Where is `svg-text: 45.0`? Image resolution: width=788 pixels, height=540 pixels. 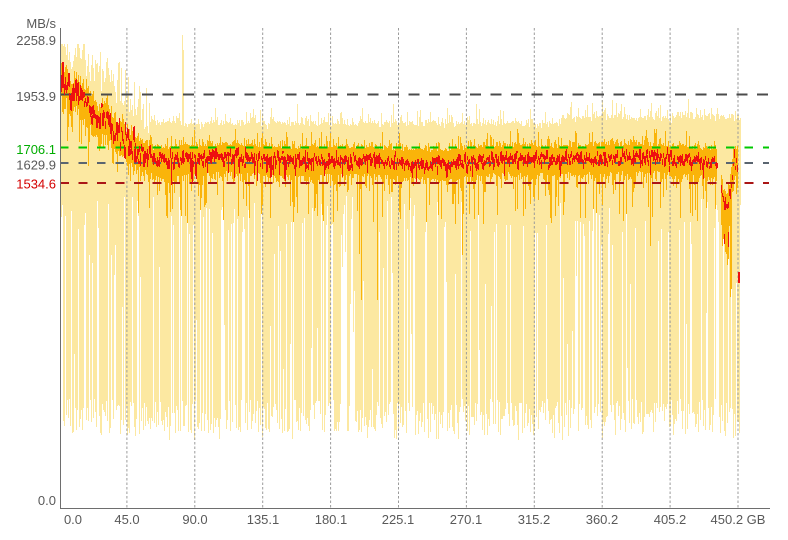
svg-text: 45.0 is located at coordinates (126, 519).